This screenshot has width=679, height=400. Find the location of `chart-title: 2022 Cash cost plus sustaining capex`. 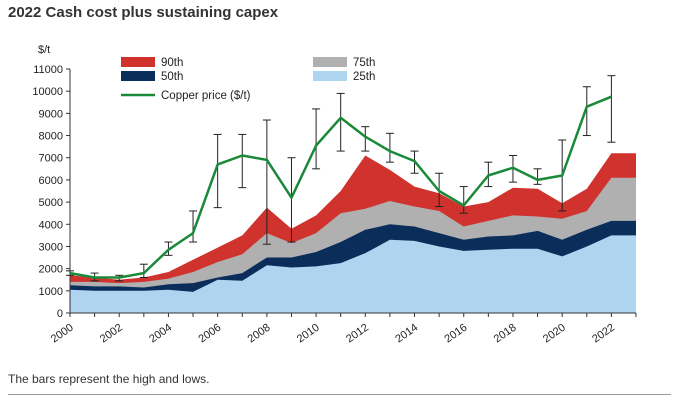

chart-title: 2022 Cash cost plus sustaining capex is located at coordinates (143, 12).